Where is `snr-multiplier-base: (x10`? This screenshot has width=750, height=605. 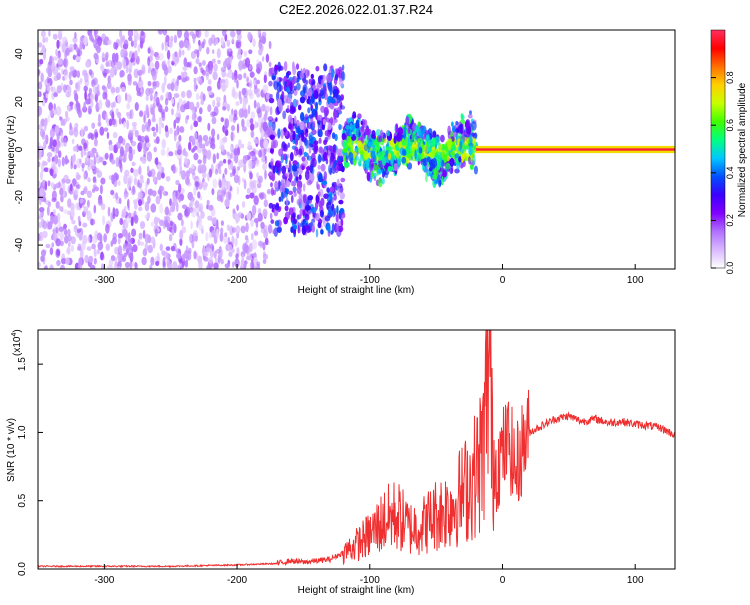
snr-multiplier-base: (x10 is located at coordinates (17, 346).